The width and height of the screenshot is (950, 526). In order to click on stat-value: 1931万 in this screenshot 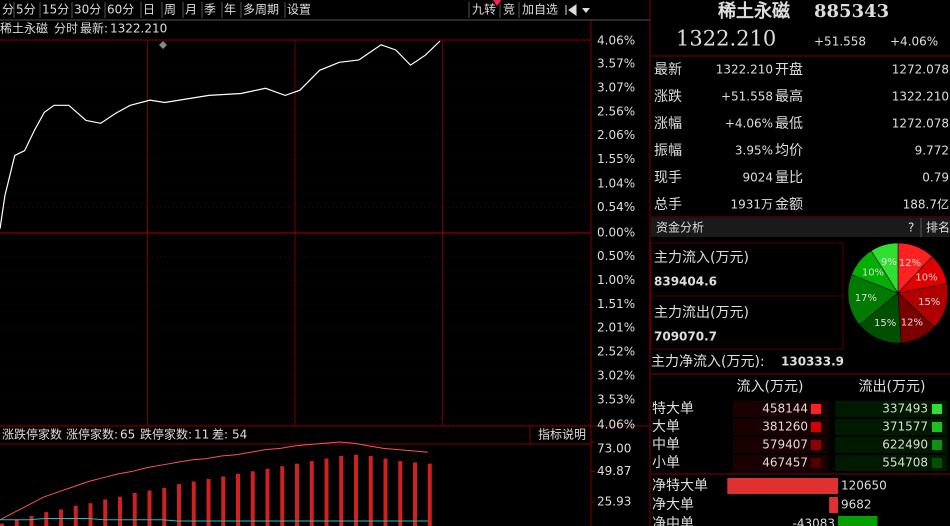, I will do `click(751, 205)`.